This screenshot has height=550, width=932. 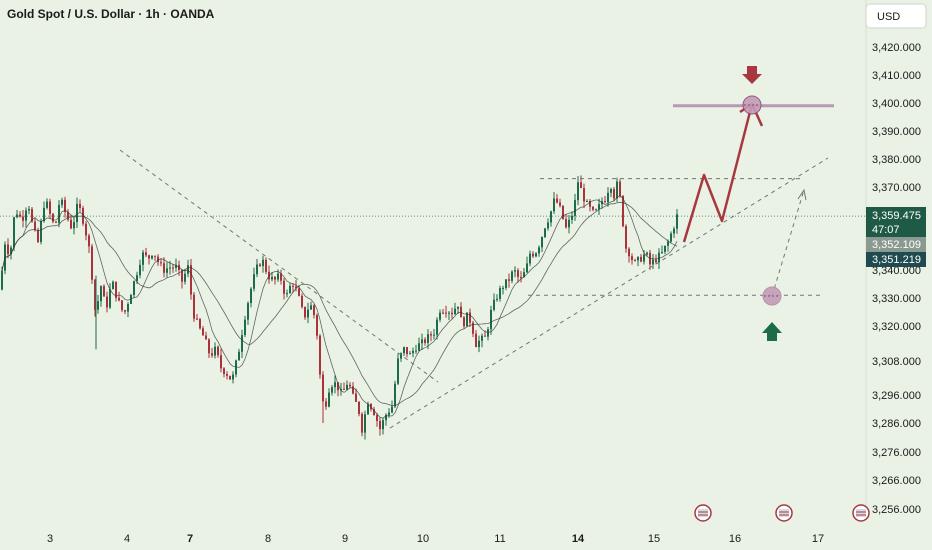 What do you see at coordinates (896, 216) in the screenshot?
I see `current-price-tag-value: 3,359.475` at bounding box center [896, 216].